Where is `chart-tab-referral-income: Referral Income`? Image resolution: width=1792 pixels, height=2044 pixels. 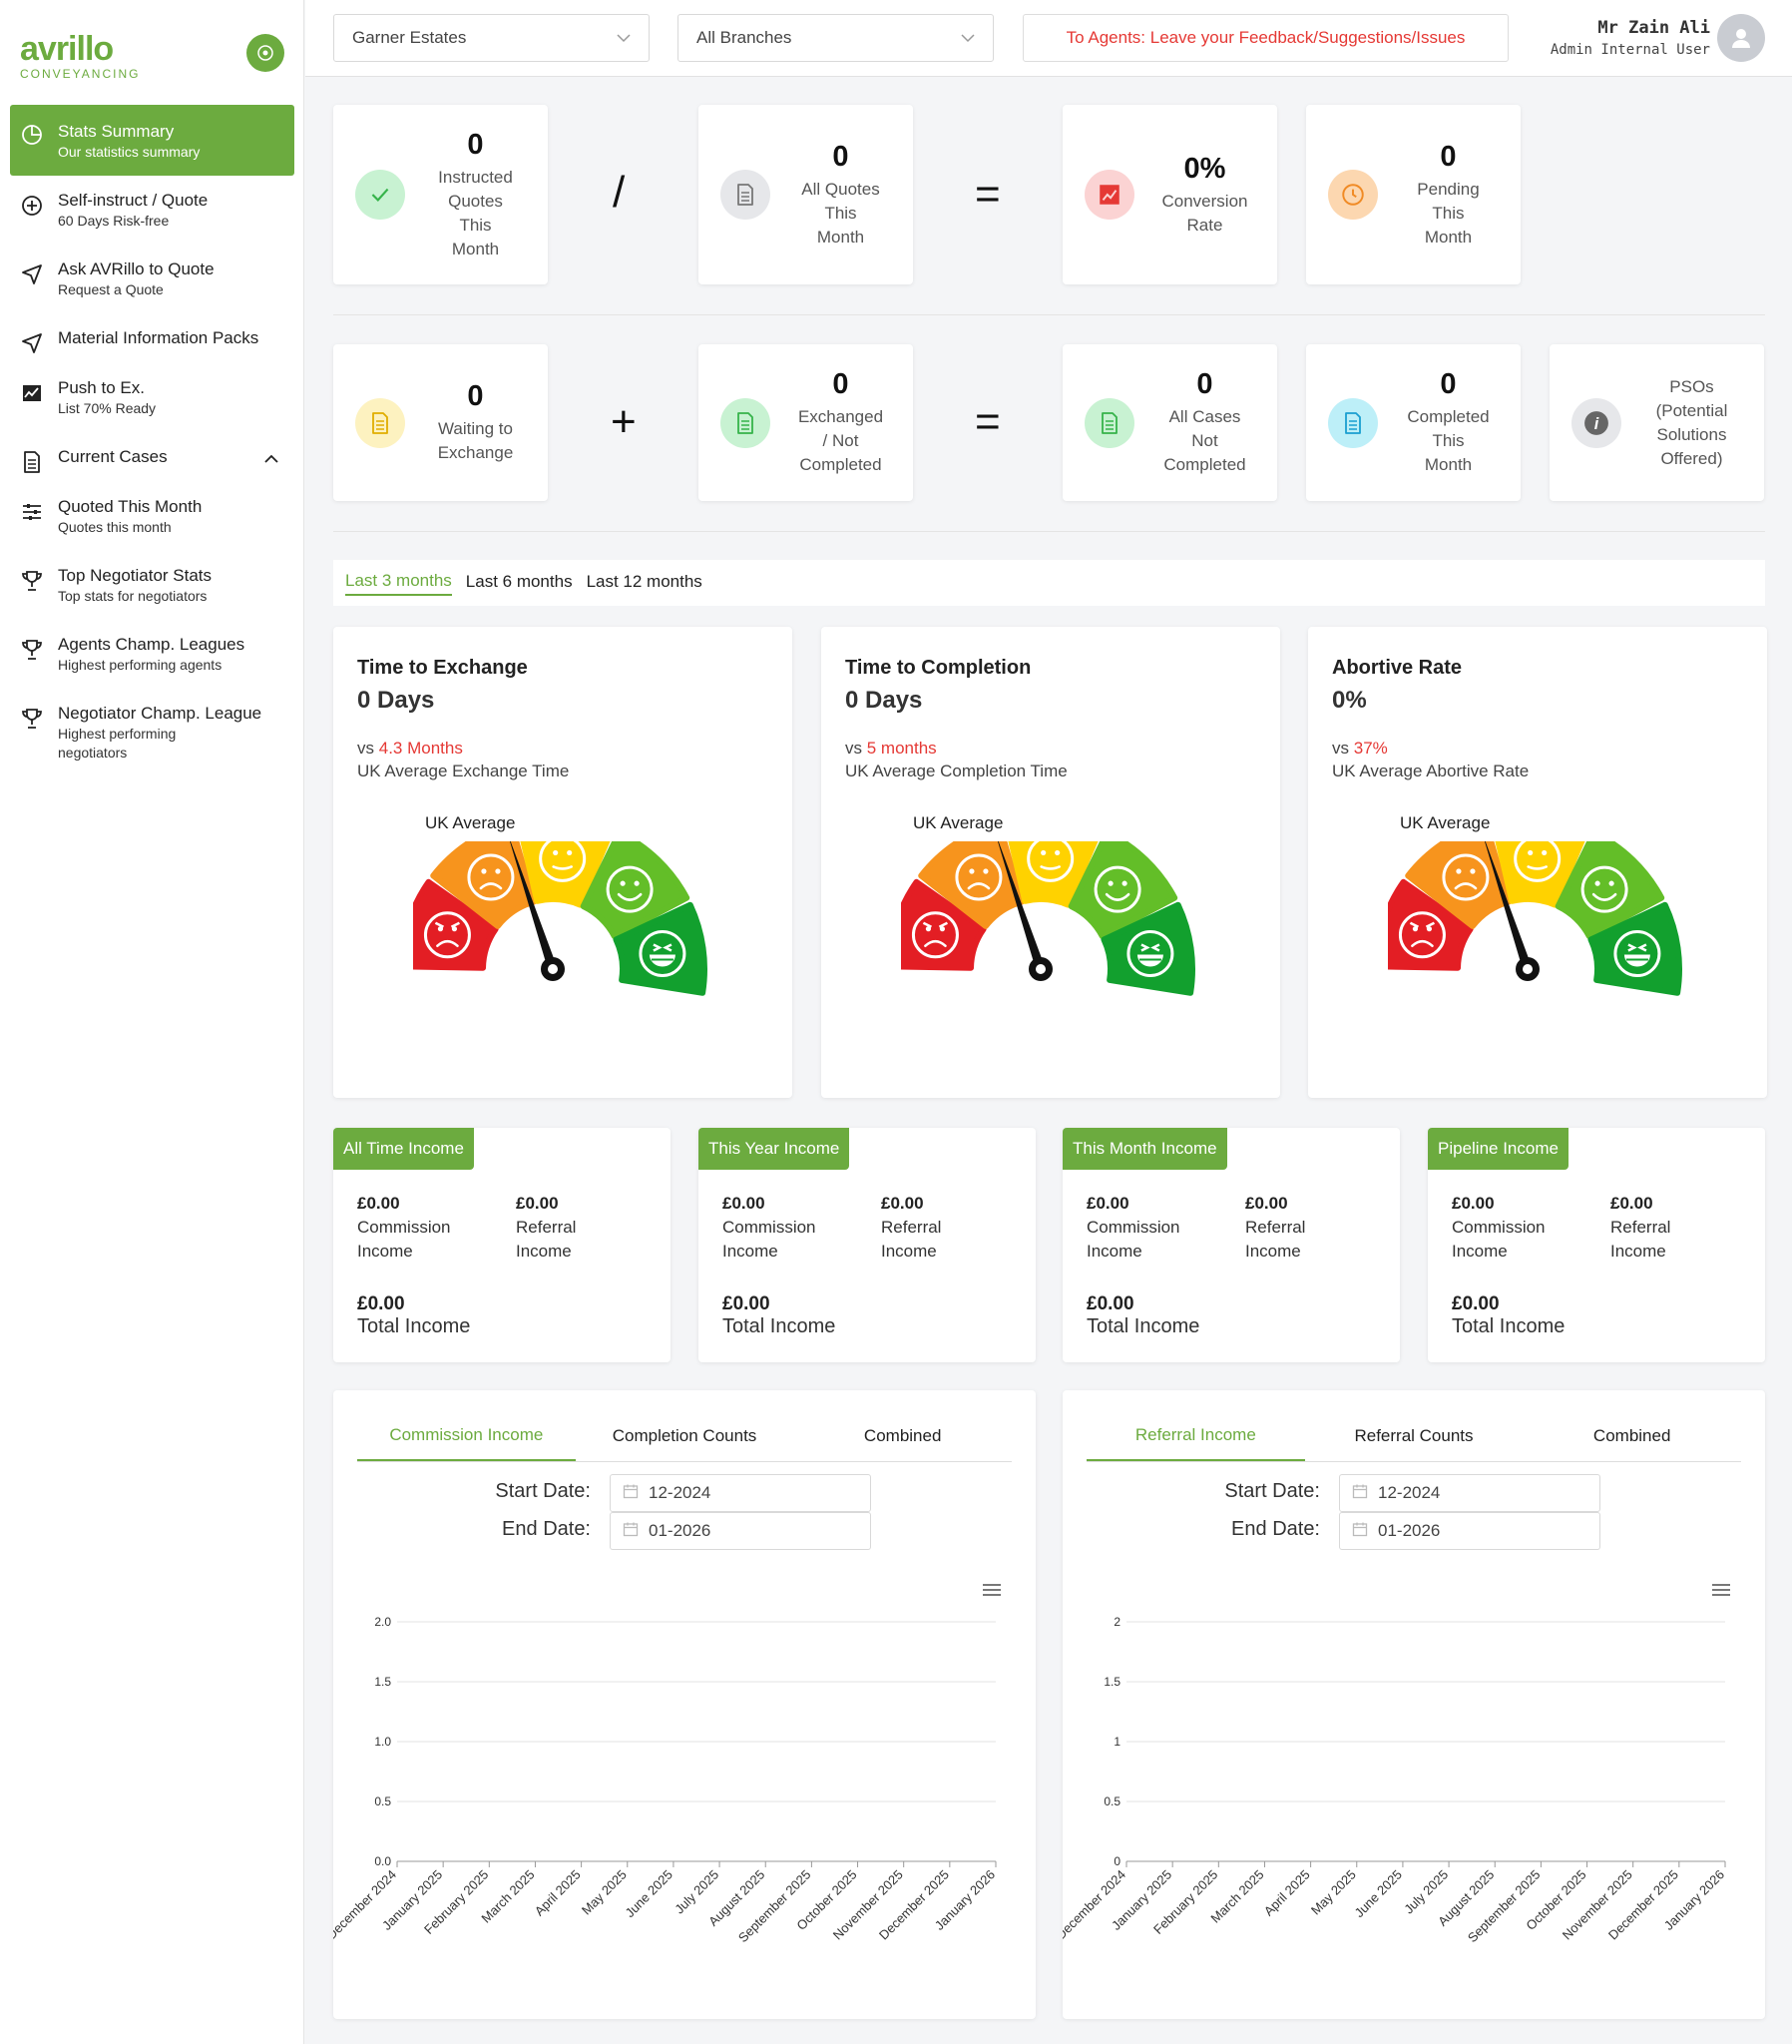 chart-tab-referral-income: Referral Income is located at coordinates (1196, 1435).